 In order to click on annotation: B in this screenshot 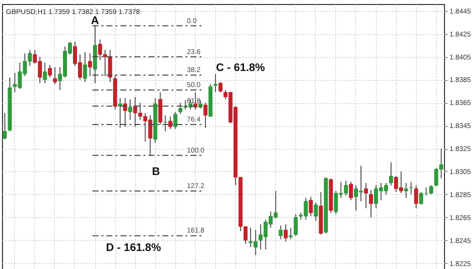, I will do `click(156, 172)`.